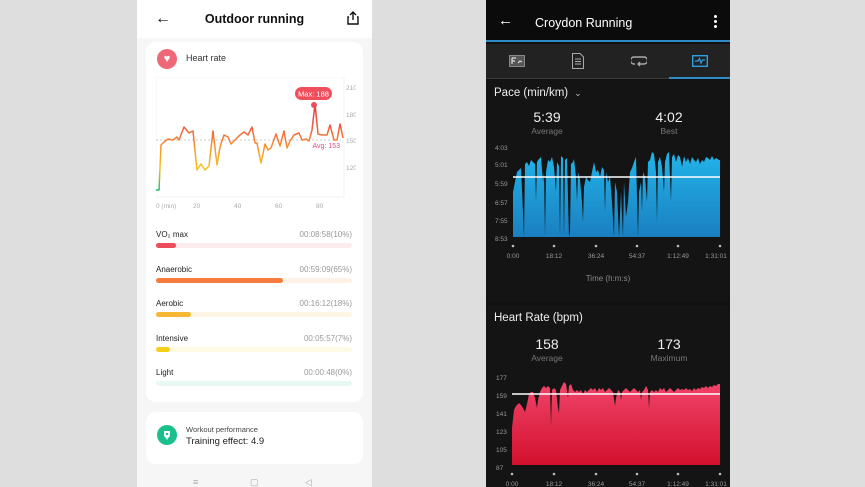 The width and height of the screenshot is (865, 487). What do you see at coordinates (351, 168) in the screenshot?
I see `y-tick: 120` at bounding box center [351, 168].